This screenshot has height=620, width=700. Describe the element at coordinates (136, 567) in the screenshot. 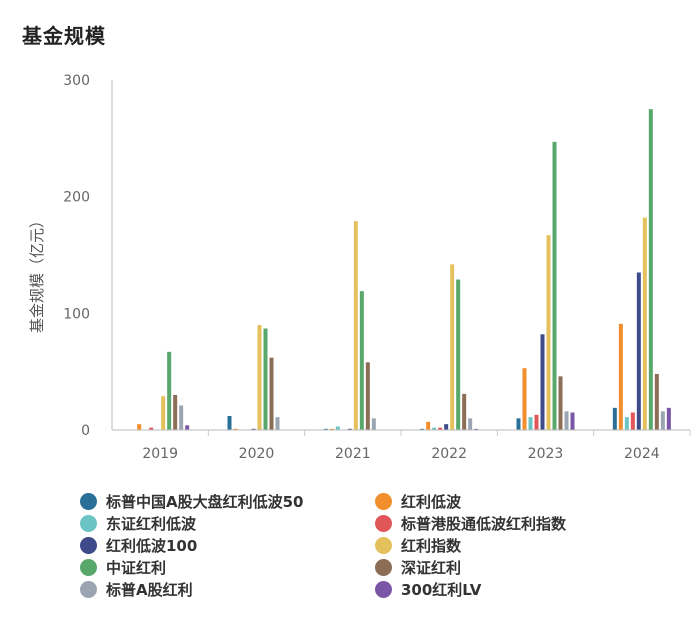

I see `legend-label: 中证红利` at that location.